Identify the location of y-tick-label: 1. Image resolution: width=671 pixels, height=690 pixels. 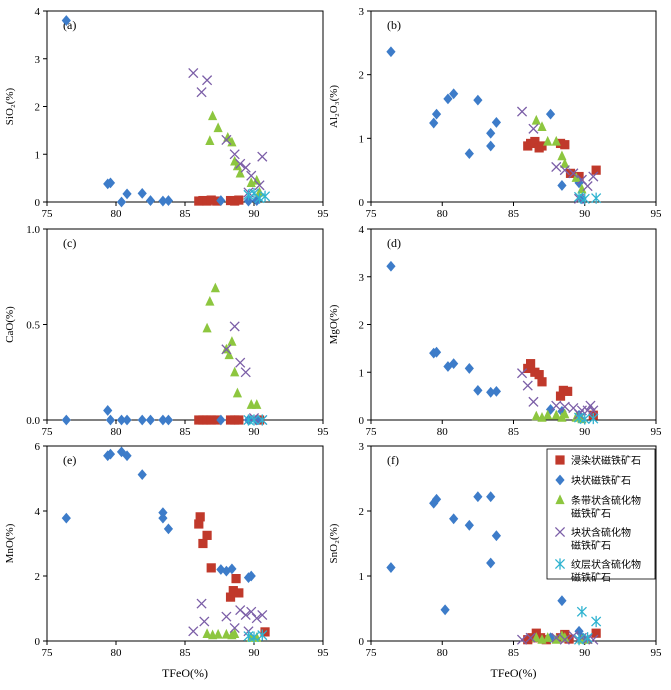
(38, 155).